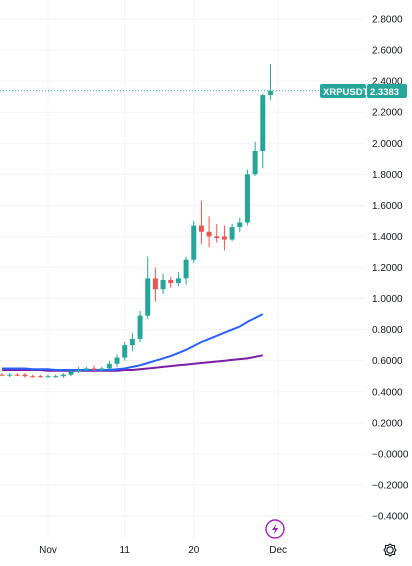 The width and height of the screenshot is (412, 566). What do you see at coordinates (387, 206) in the screenshot?
I see `y-tick-label: 1.6000` at bounding box center [387, 206].